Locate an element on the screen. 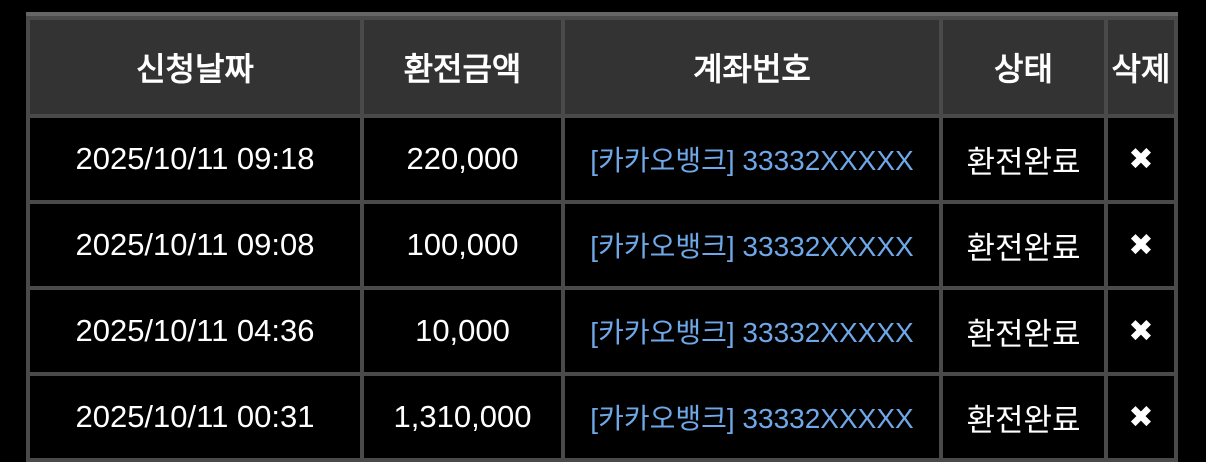 The width and height of the screenshot is (1206, 462). cell-date: 2025/10/11 09:18 is located at coordinates (195, 159).